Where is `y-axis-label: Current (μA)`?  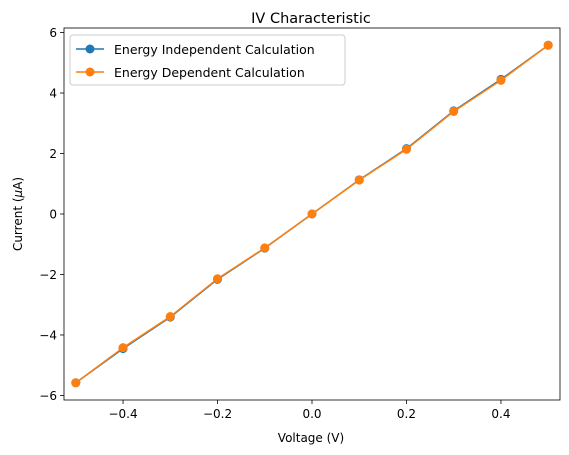
y-axis-label: Current (μA) is located at coordinates (18, 214).